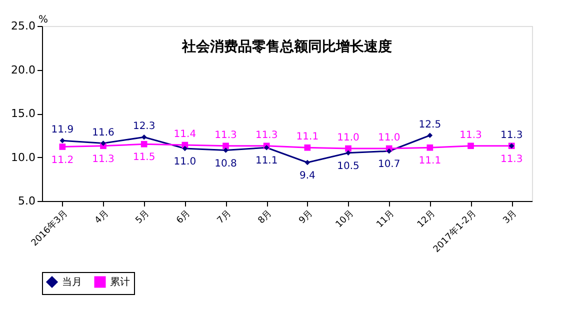 The image size is (580, 322). Describe the element at coordinates (43, 20) in the screenshot. I see `y-axis-title: %` at that location.